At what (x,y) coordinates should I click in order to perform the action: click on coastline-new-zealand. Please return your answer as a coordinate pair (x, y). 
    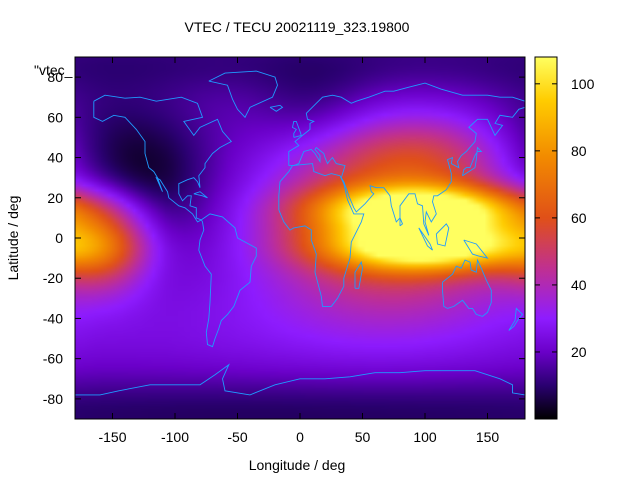
    Looking at the image, I should click on (516, 319).